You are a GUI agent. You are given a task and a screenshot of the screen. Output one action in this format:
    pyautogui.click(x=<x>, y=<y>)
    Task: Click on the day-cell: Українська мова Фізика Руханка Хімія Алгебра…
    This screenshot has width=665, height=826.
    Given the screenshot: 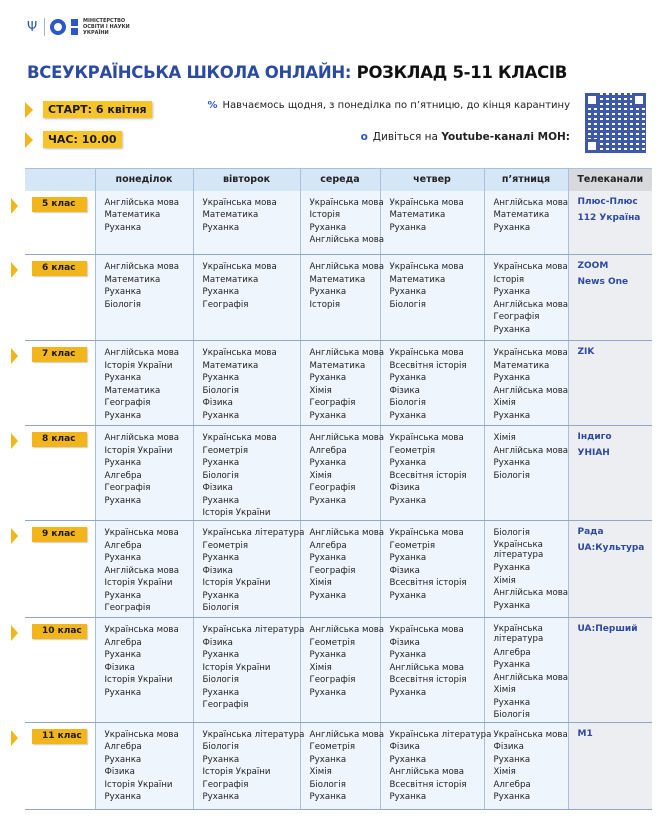 What is the action you would take?
    pyautogui.click(x=525, y=766)
    